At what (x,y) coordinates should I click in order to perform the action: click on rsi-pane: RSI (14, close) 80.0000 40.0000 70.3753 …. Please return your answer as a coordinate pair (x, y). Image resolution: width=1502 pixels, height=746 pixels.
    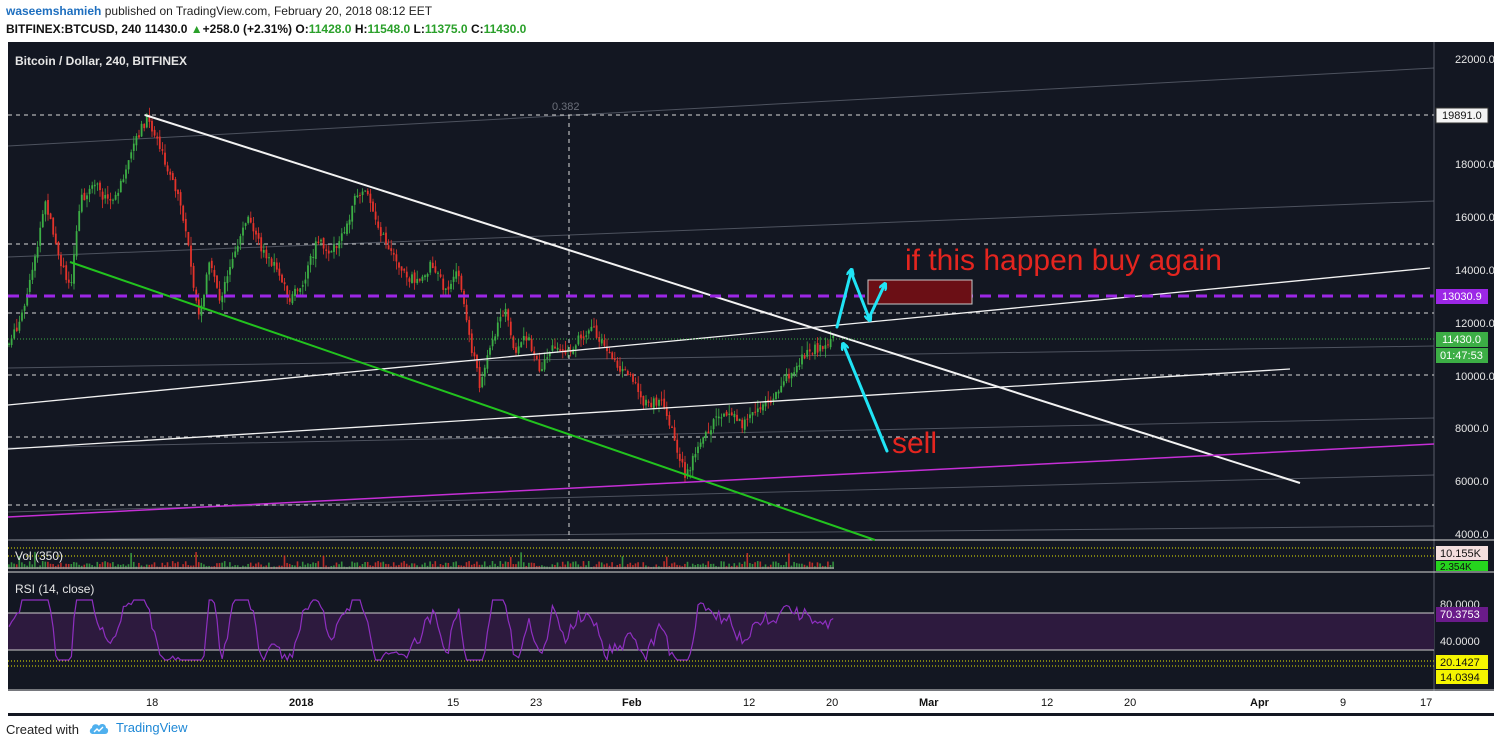
    Looking at the image, I should click on (748, 633).